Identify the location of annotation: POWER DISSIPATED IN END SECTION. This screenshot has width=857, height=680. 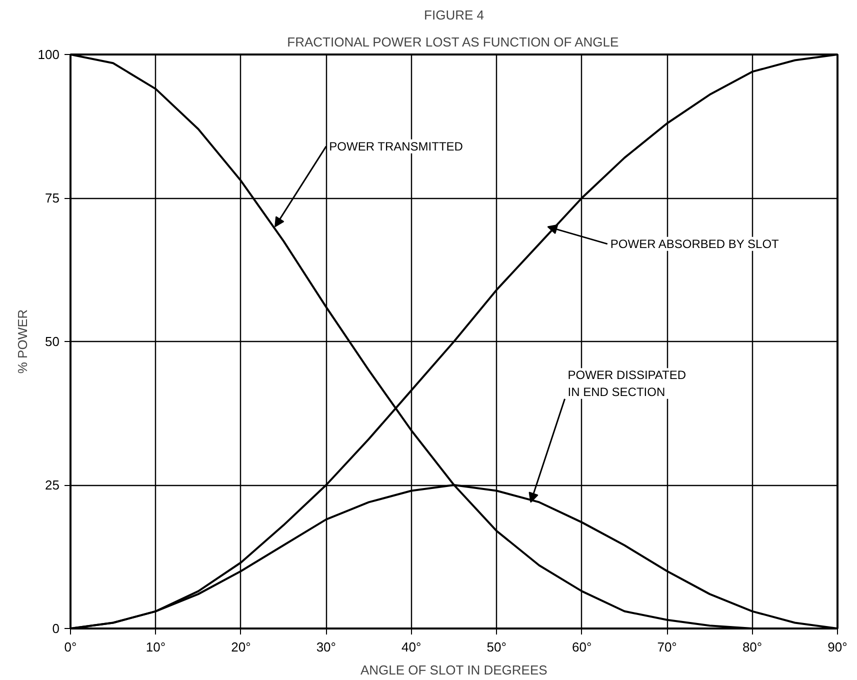
(627, 383).